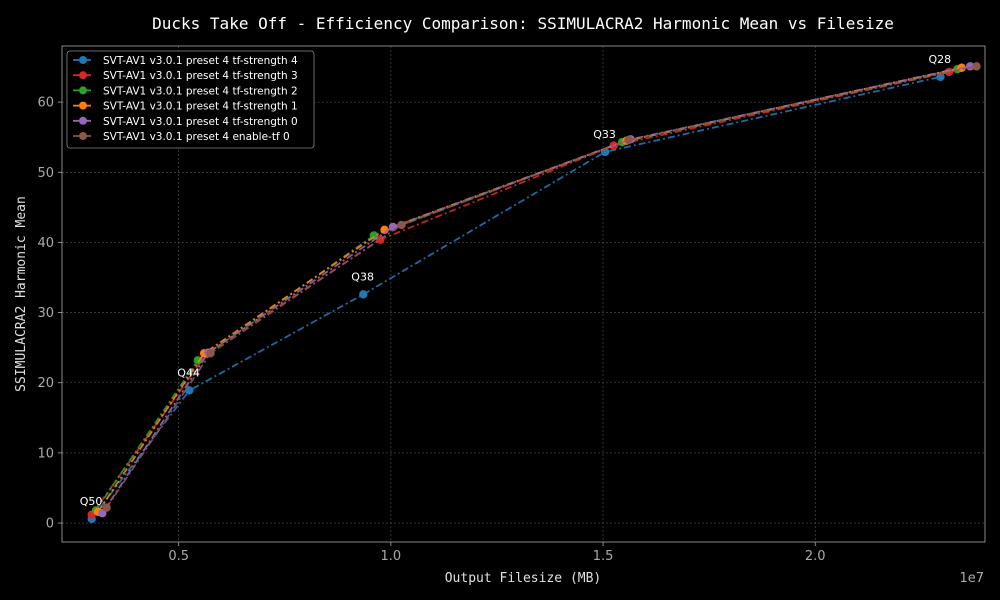 This screenshot has height=600, width=1000. What do you see at coordinates (971, 578) in the screenshot?
I see `x-offset-label: 1e7` at bounding box center [971, 578].